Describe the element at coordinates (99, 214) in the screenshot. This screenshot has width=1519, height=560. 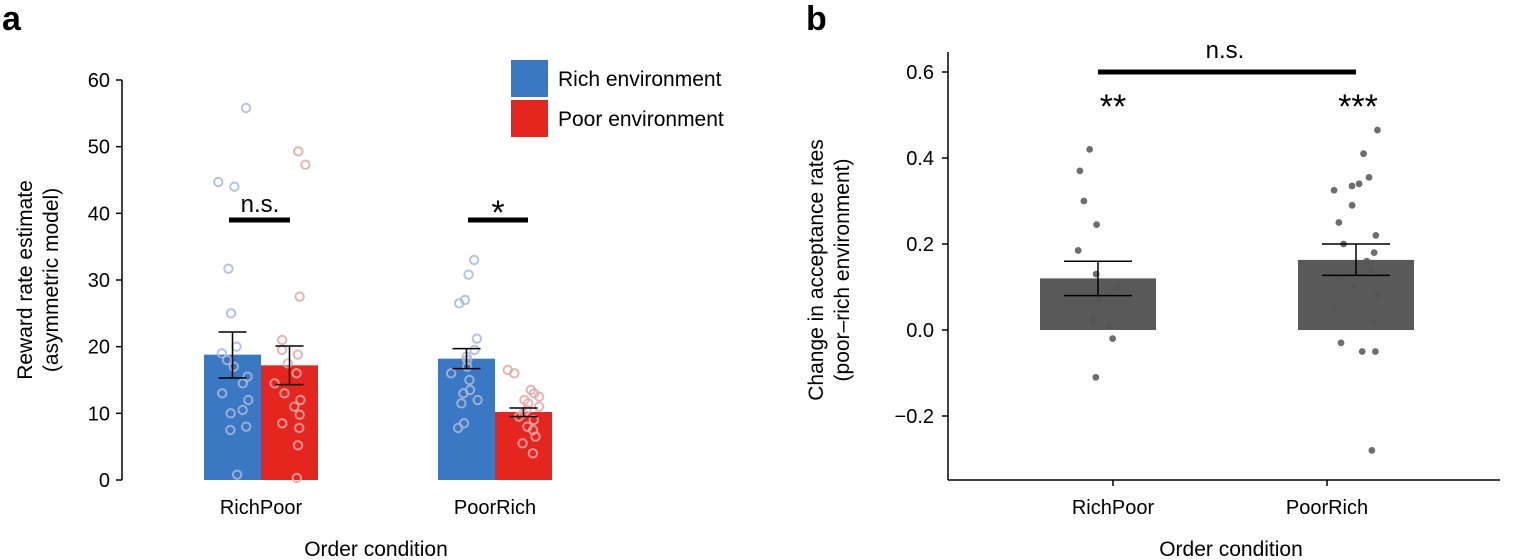
I see `panel-a-y-tick-label: 40` at that location.